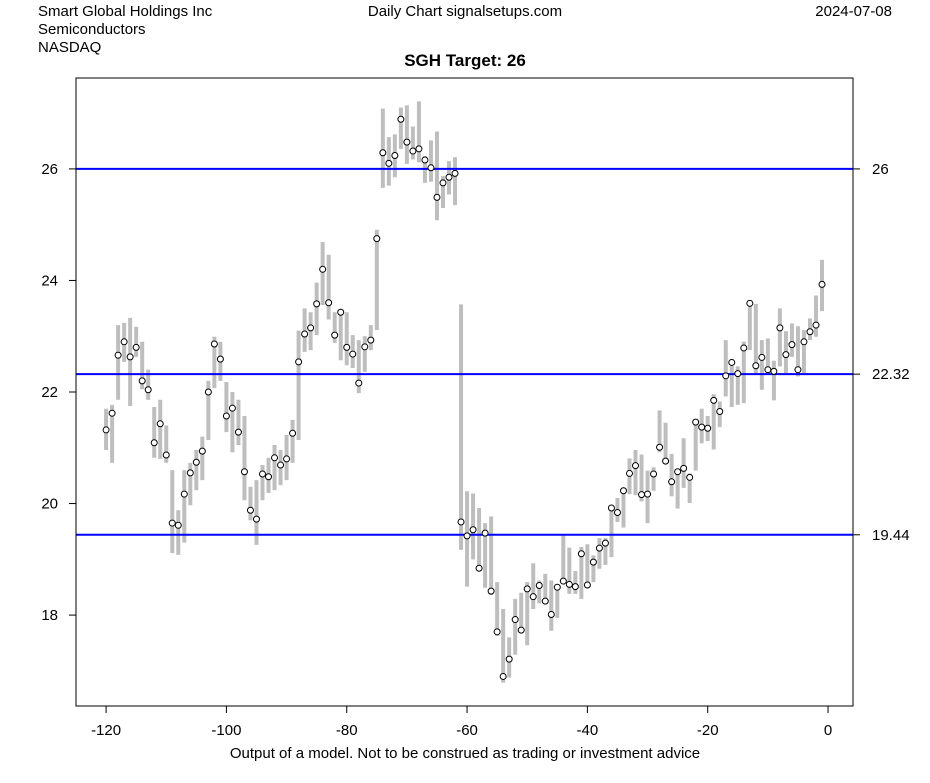  Describe the element at coordinates (92, 29) in the screenshot. I see `sector-label: Semiconductors` at that location.